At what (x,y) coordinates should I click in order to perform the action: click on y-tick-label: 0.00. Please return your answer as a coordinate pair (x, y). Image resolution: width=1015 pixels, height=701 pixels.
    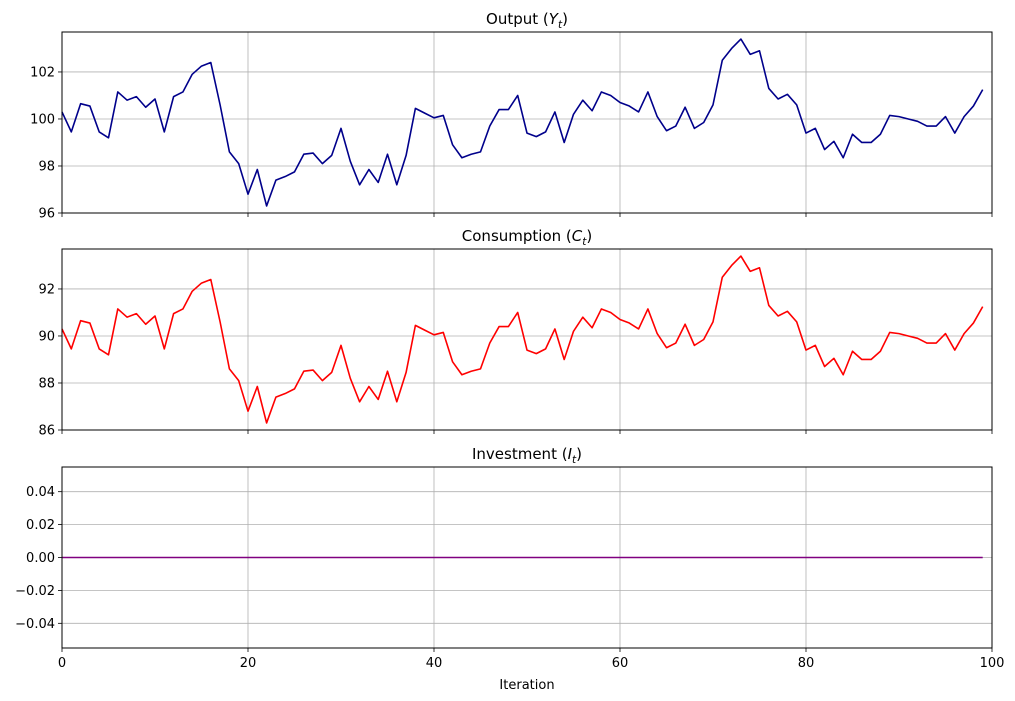
    Looking at the image, I should click on (40, 558).